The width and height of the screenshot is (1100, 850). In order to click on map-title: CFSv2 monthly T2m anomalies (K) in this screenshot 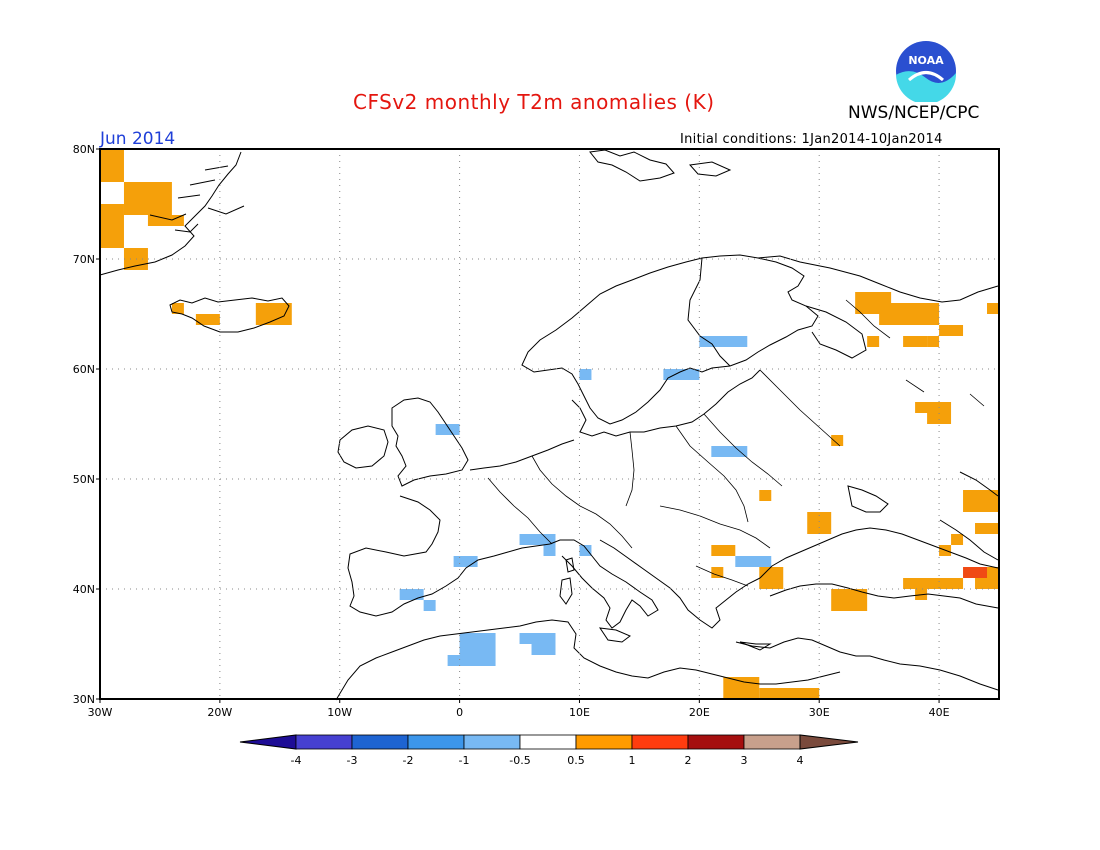, I will do `click(534, 102)`.